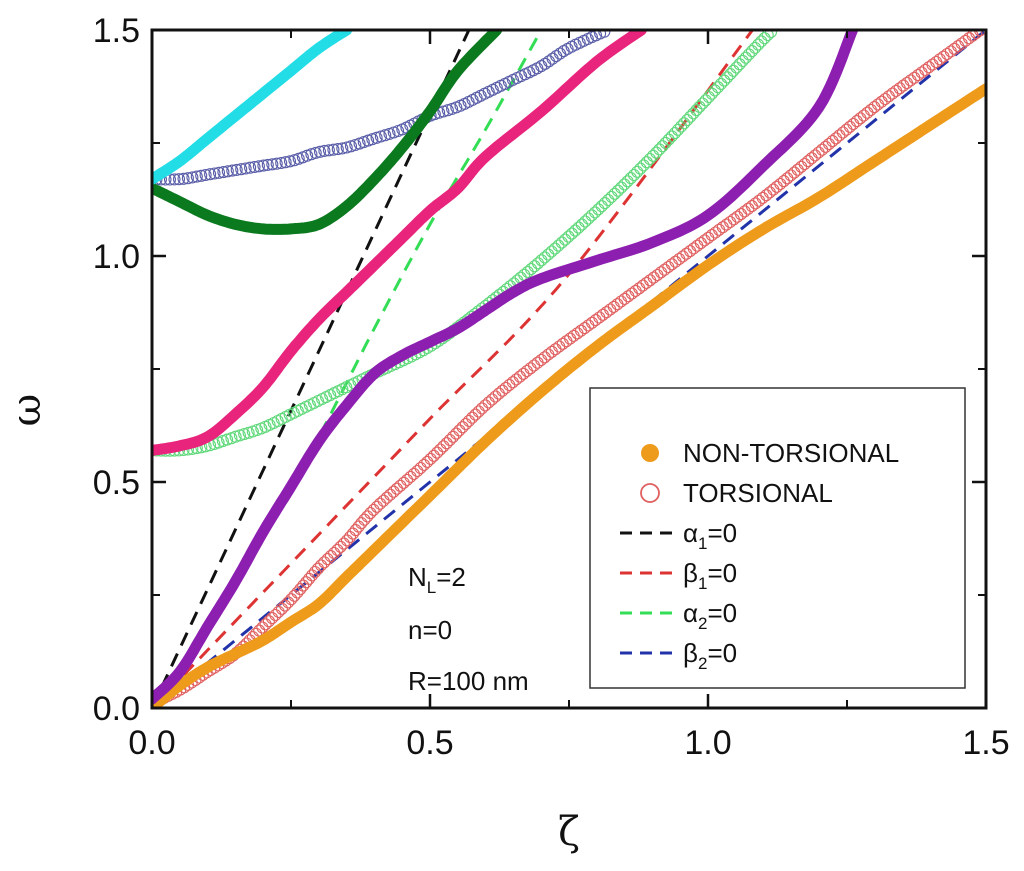 The height and width of the screenshot is (871, 1024). Describe the element at coordinates (678, 575) in the screenshot. I see `legend-item: β1=0` at that location.